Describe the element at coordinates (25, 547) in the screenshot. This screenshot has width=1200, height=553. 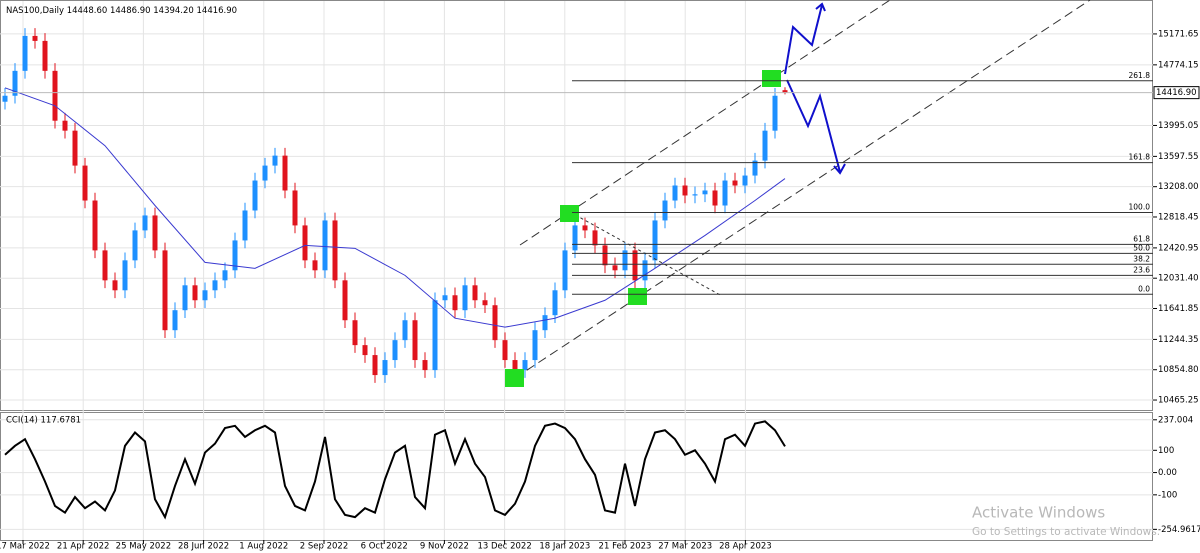
I see `x-tick-label: 17 Mar 2022` at that location.